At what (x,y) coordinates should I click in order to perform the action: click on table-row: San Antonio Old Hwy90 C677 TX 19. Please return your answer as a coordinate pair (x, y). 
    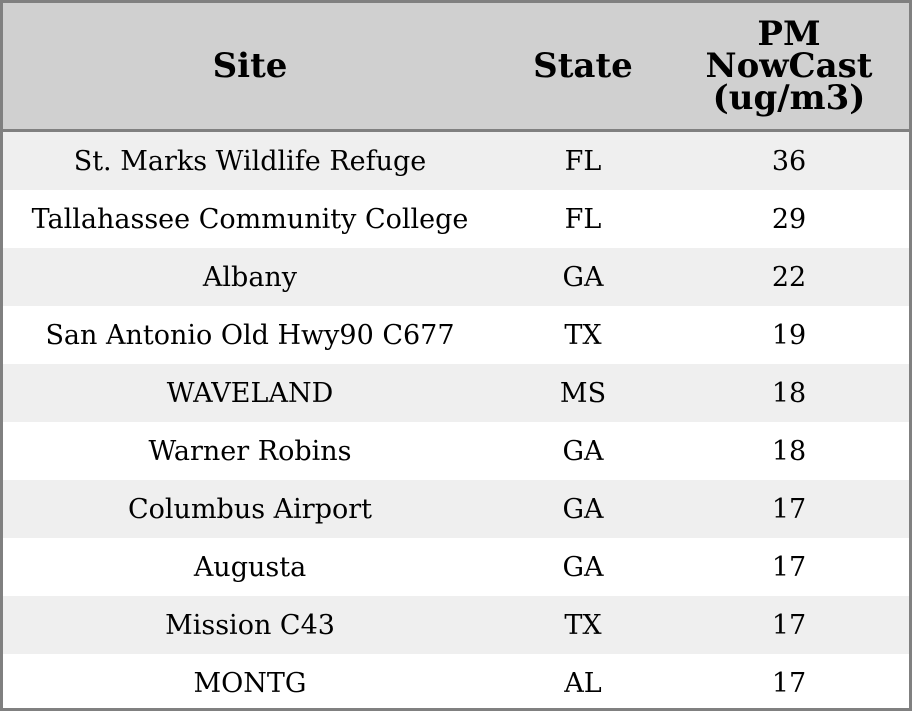
    Looking at the image, I should click on (456, 335).